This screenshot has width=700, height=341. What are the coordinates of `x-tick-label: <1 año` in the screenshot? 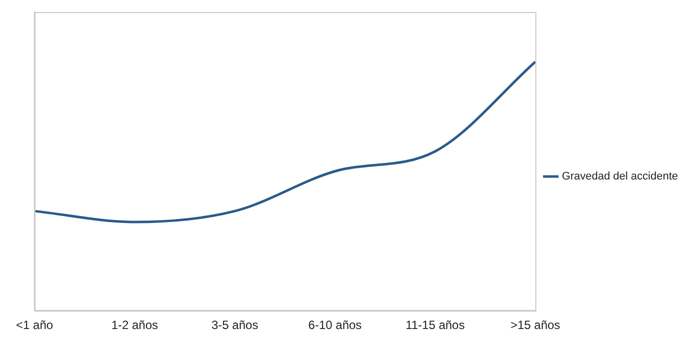 It's located at (35, 325).